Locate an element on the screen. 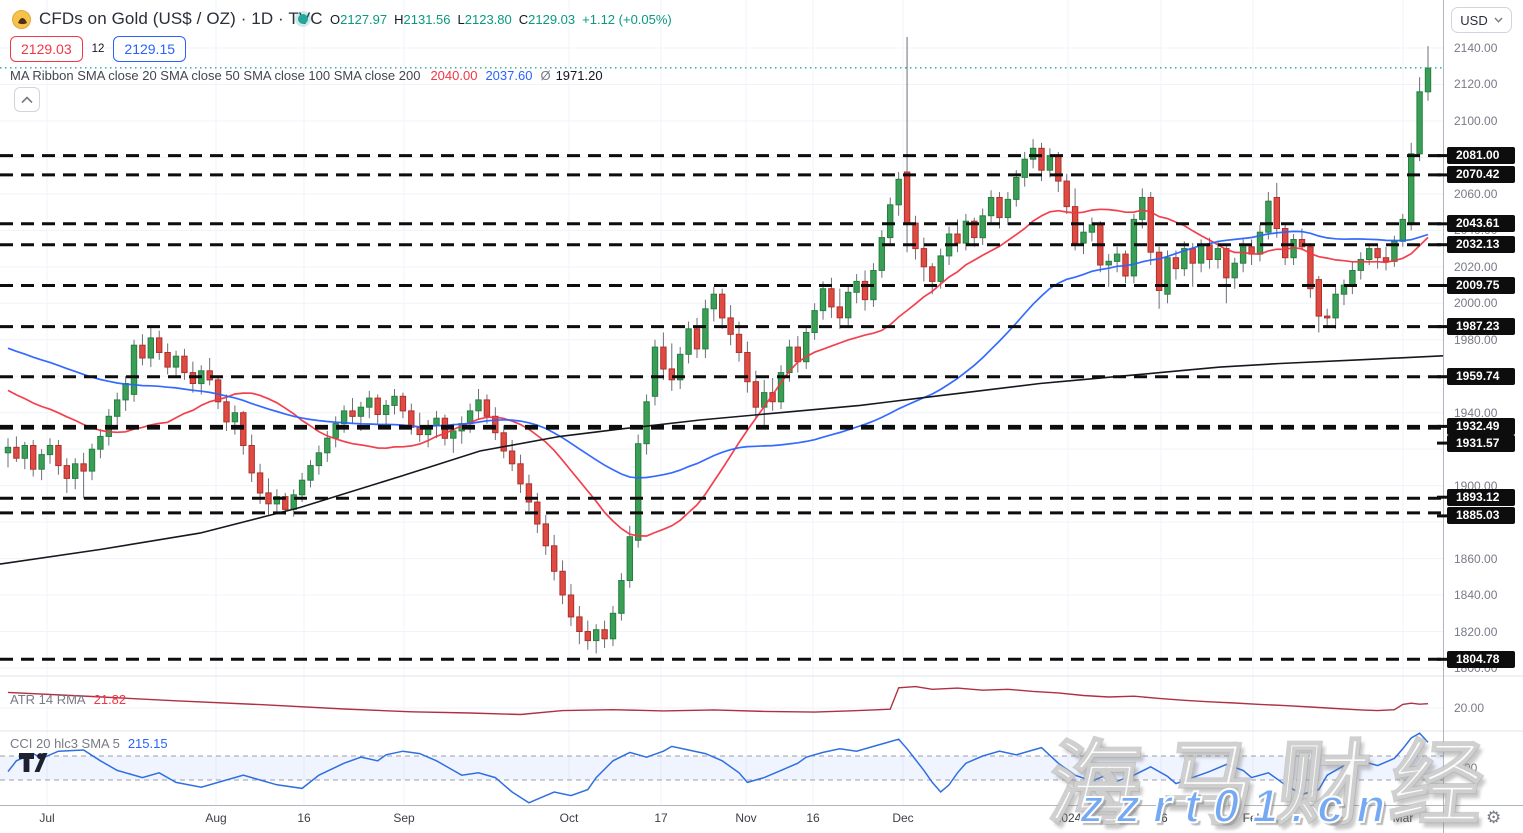 The height and width of the screenshot is (833, 1523). currency-dropdown: USD is located at coordinates (1481, 20).